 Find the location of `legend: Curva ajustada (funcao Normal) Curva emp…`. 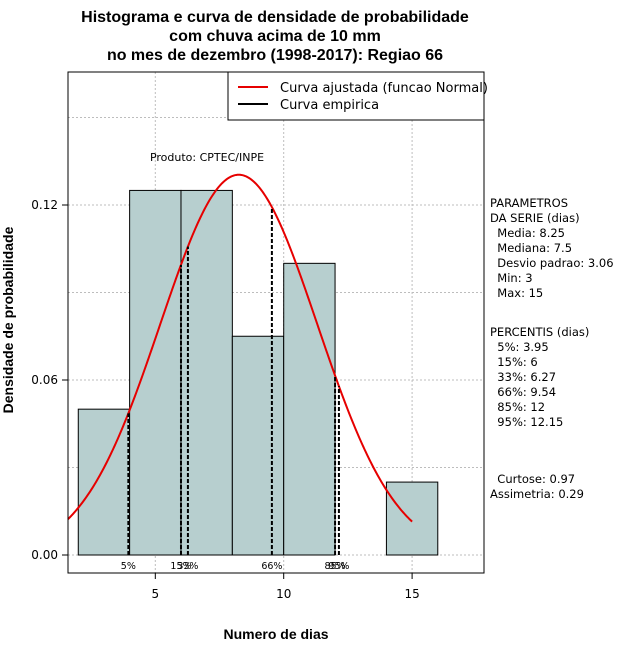

legend: Curva ajustada (funcao Normal) Curva emp… is located at coordinates (357, 96).